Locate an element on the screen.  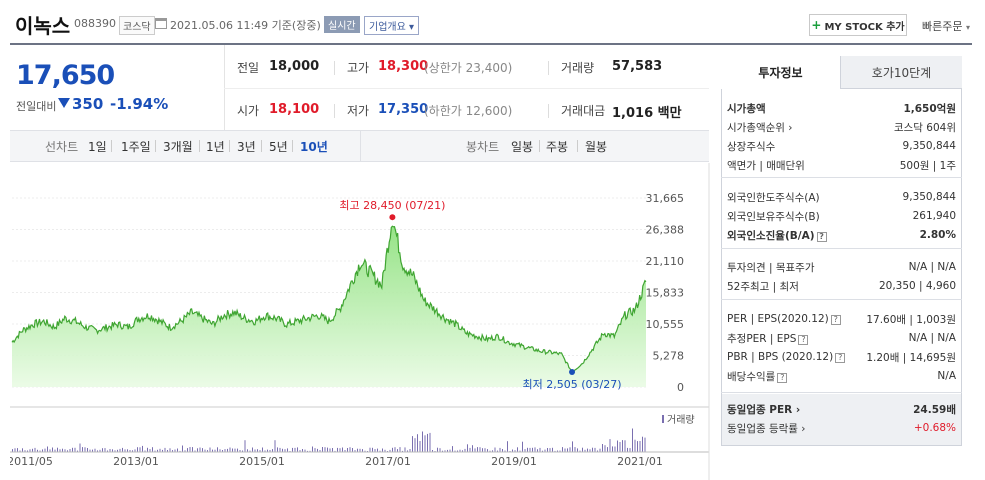
tab-1y: 1년 is located at coordinates (215, 147).